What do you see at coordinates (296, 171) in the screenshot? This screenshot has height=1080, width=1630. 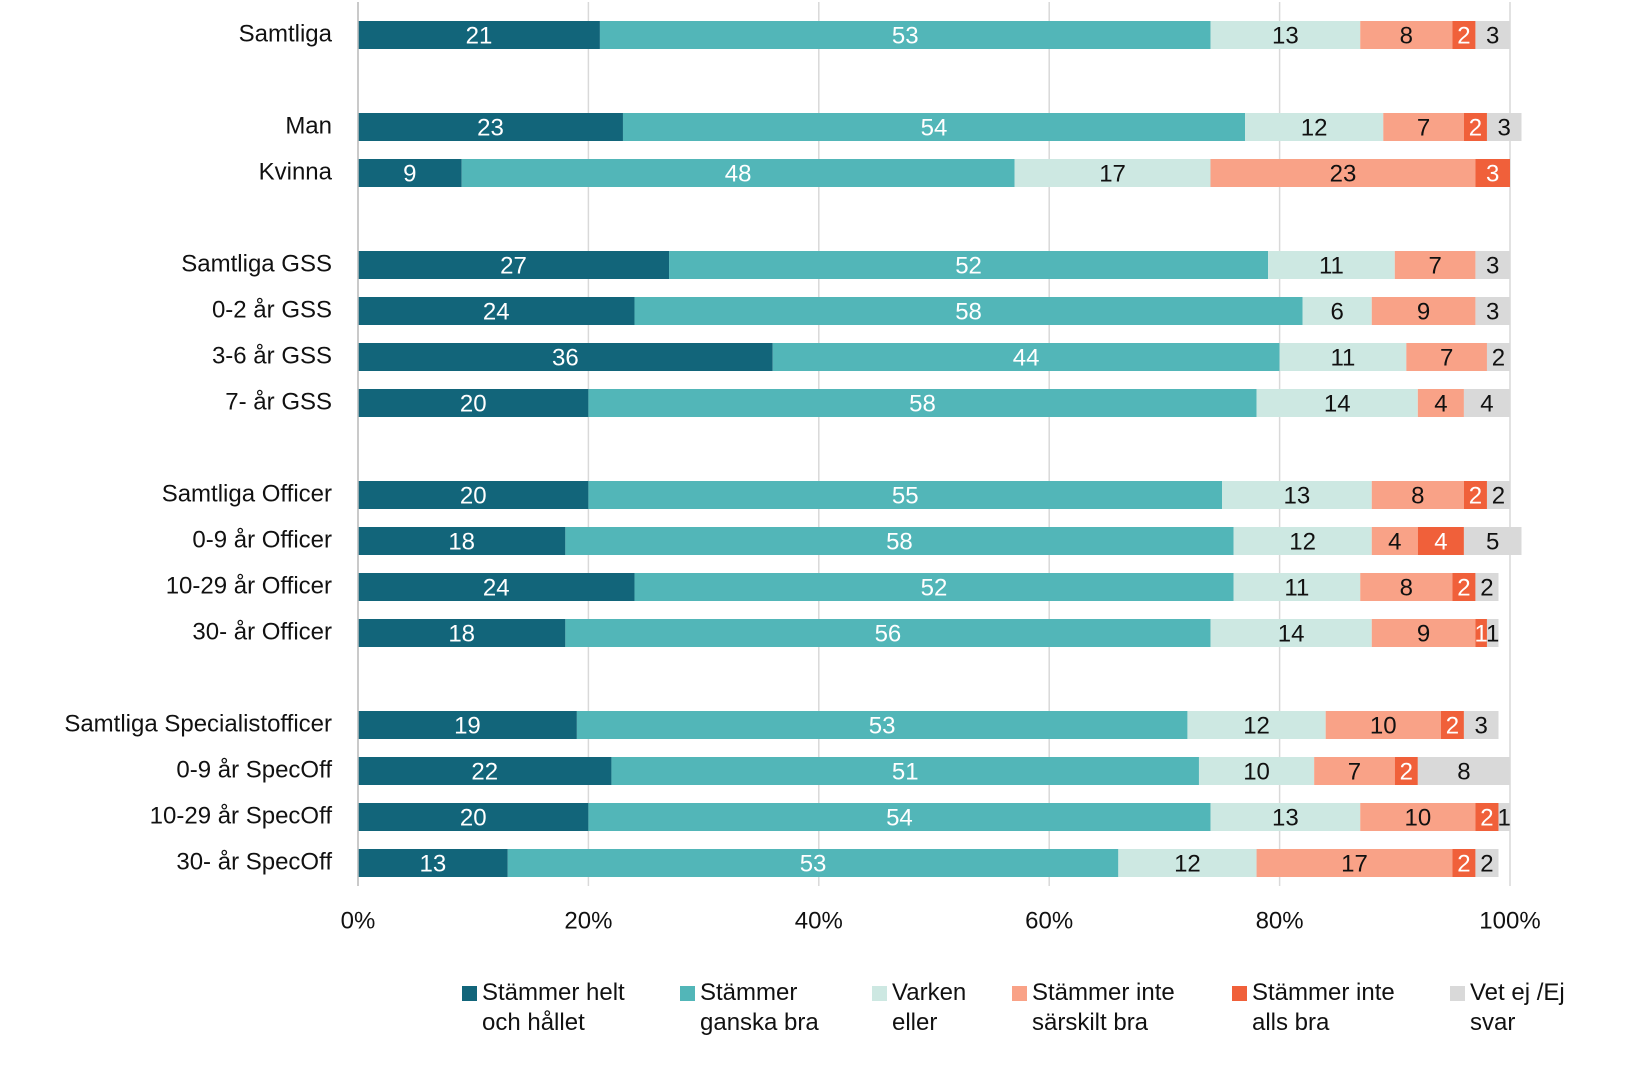 I see `y-tick-label: Kvinna` at bounding box center [296, 171].